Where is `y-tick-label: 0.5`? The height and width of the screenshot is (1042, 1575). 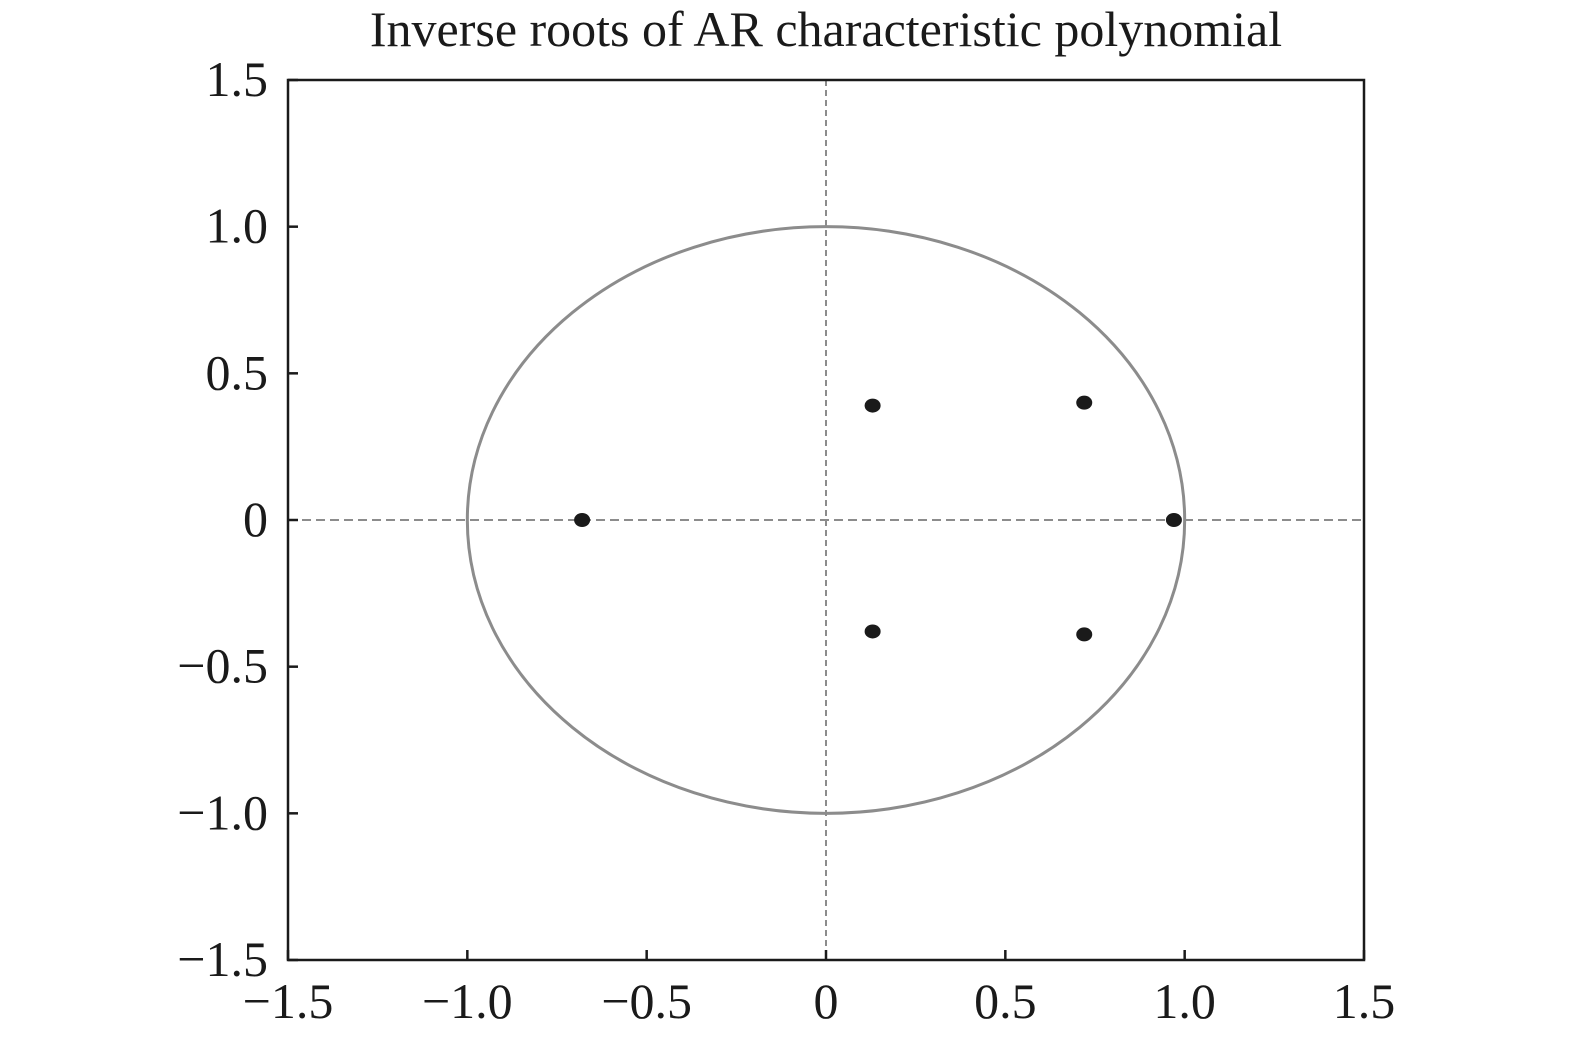
y-tick-label: 0.5 is located at coordinates (237, 372).